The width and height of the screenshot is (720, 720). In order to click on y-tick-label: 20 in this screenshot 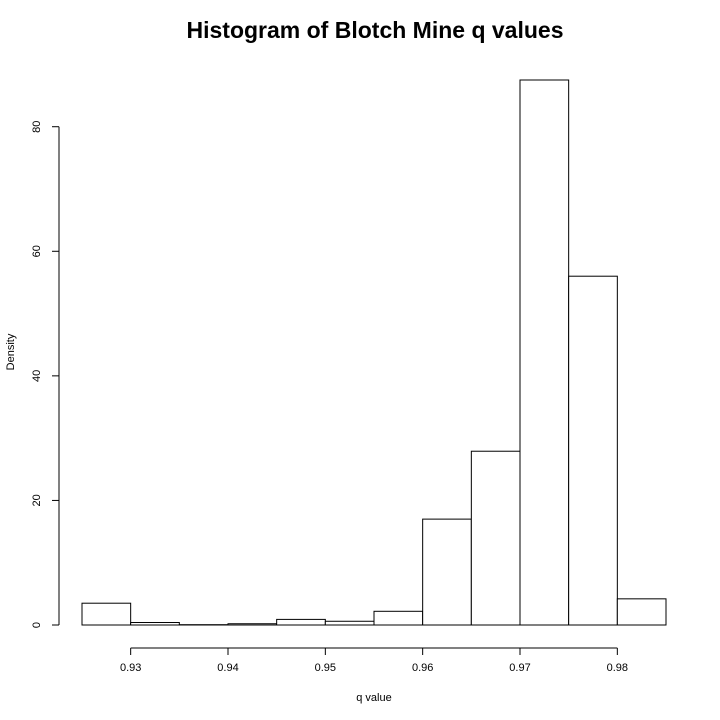, I will do `click(37, 500)`.